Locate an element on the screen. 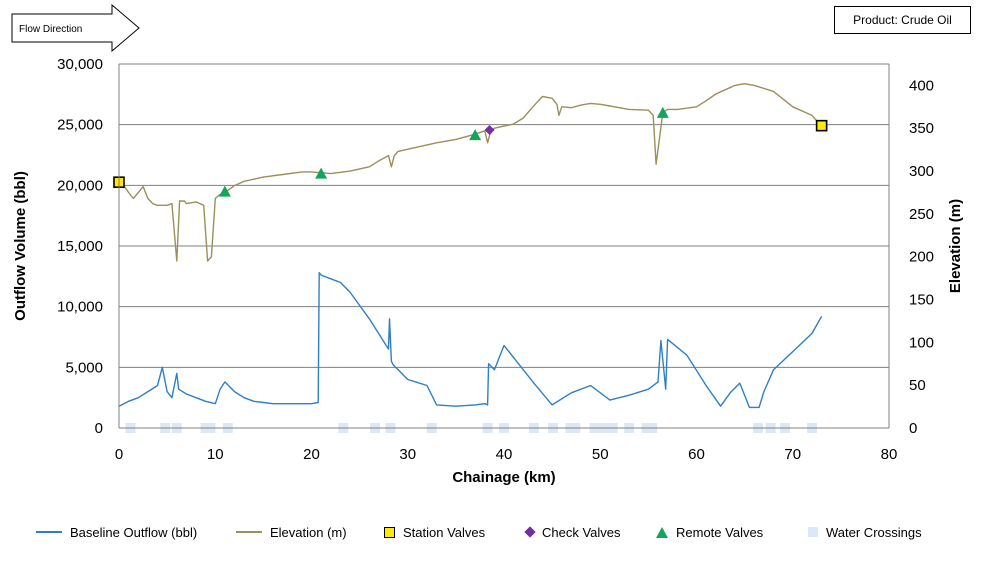  legend-diamond-check-icon is located at coordinates (530, 532).